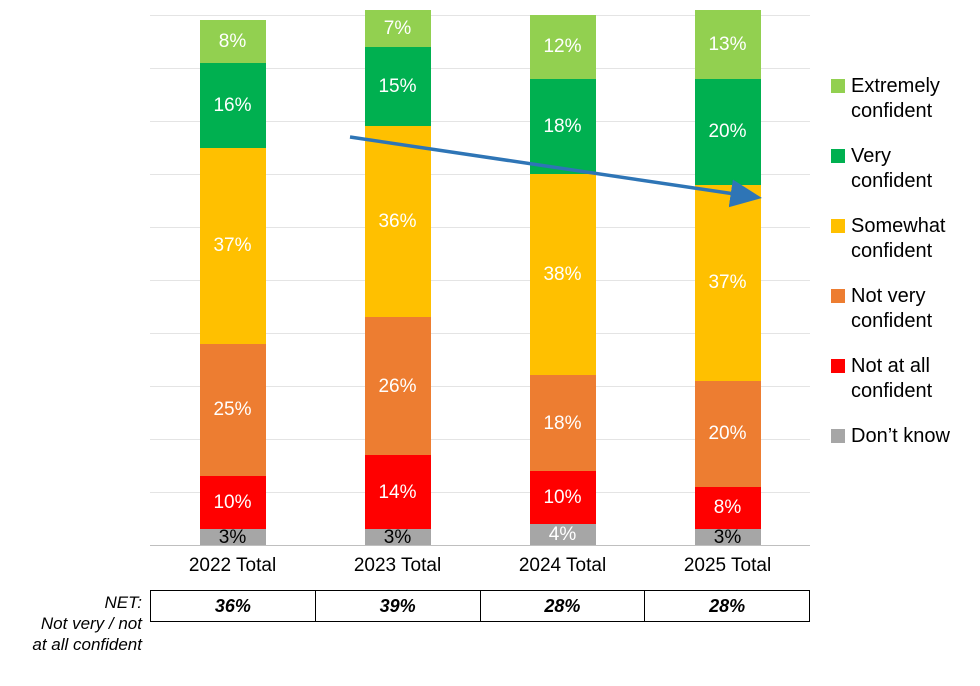 The image size is (980, 686). I want to click on legend-label: Extremely confident, so click(895, 98).